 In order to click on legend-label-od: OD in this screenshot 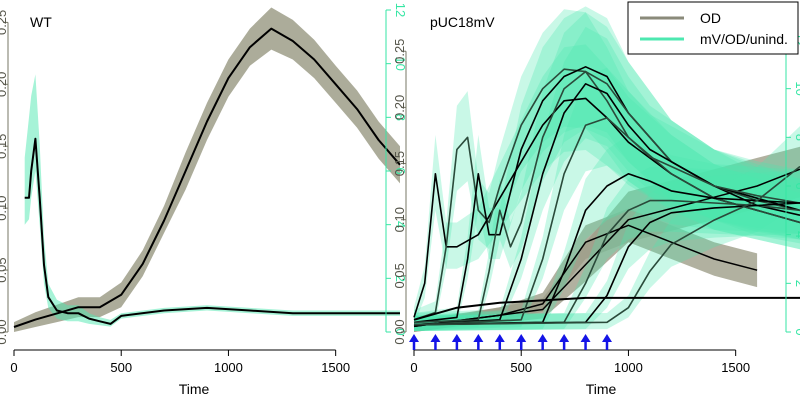, I will do `click(710, 18)`.